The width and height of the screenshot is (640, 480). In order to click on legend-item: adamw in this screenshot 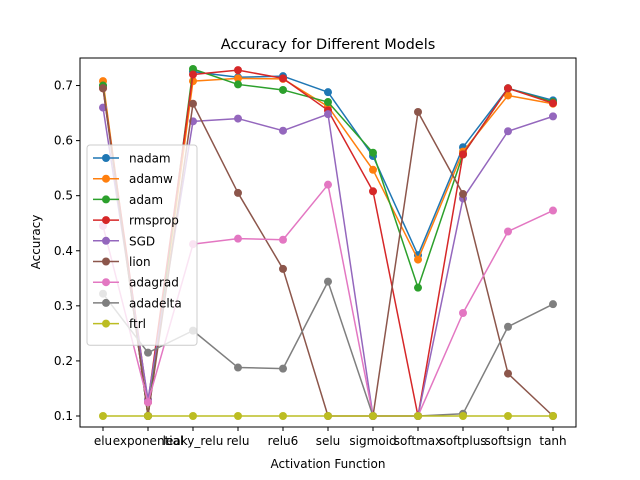, I will do `click(133, 179)`.